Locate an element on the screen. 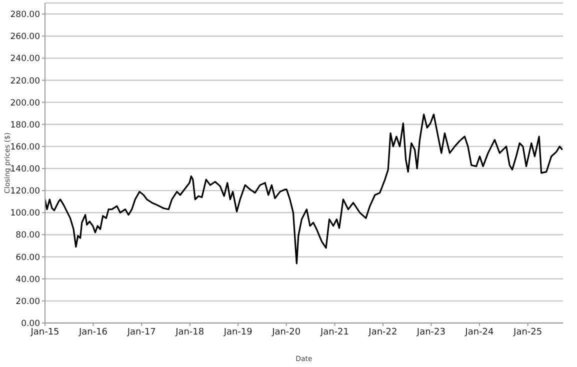 The image size is (577, 367). y-tick-label: 140.00 is located at coordinates (25, 169).